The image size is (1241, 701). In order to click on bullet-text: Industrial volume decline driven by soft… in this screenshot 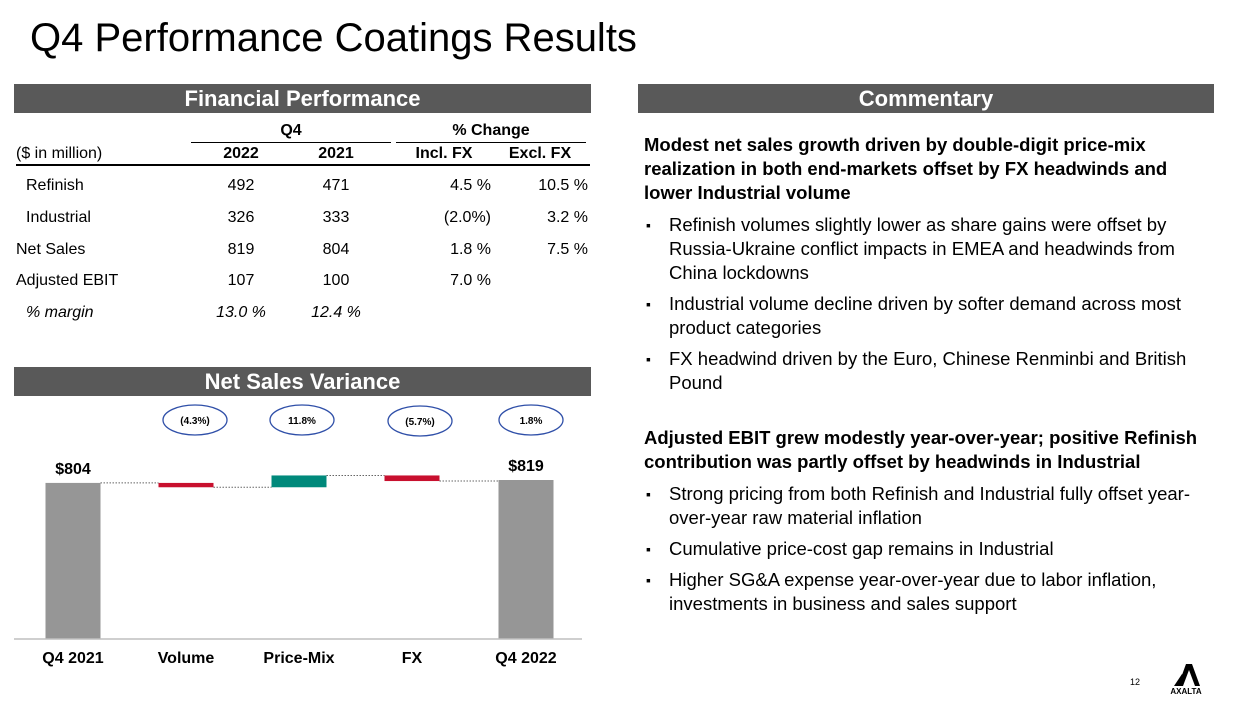, I will do `click(925, 315)`.